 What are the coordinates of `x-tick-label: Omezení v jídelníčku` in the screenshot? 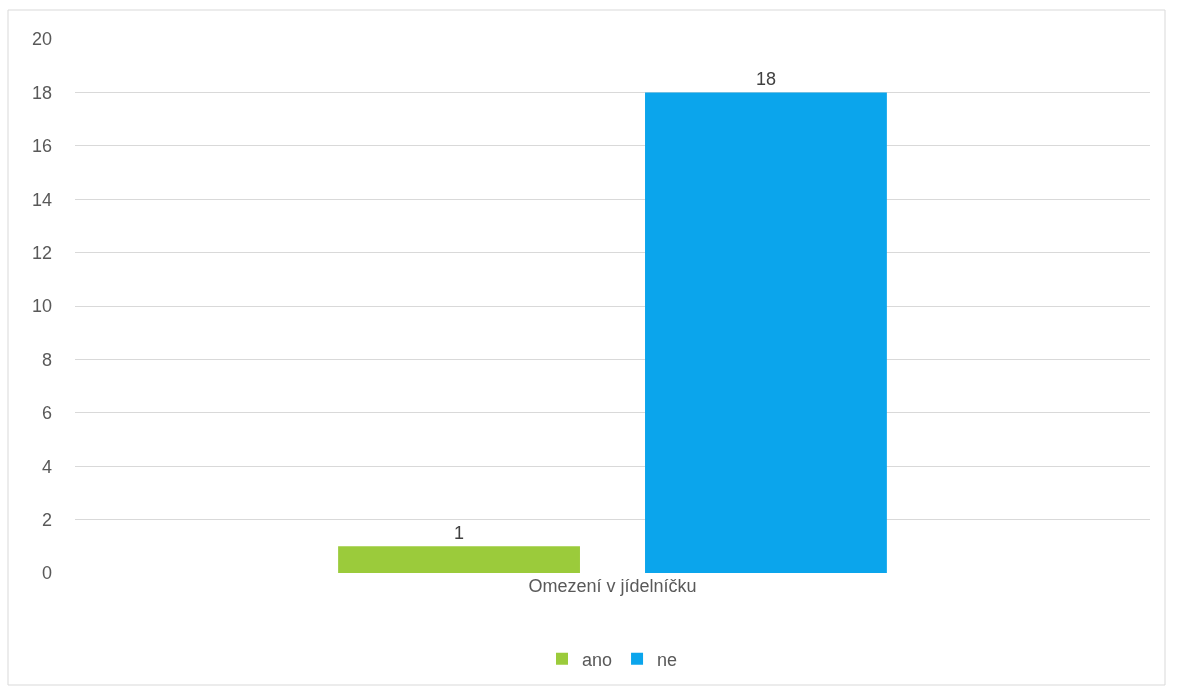 It's located at (612, 586).